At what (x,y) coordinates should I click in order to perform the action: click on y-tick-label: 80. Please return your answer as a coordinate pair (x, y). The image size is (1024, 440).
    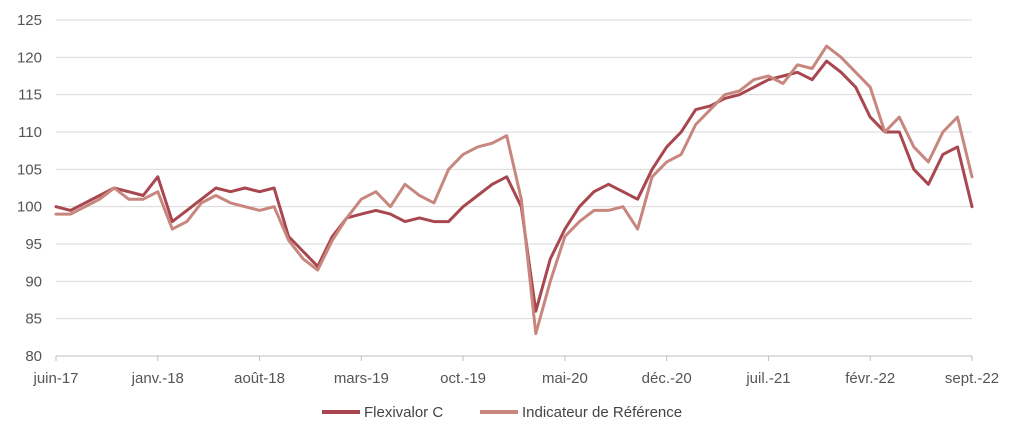
    Looking at the image, I should click on (33, 356).